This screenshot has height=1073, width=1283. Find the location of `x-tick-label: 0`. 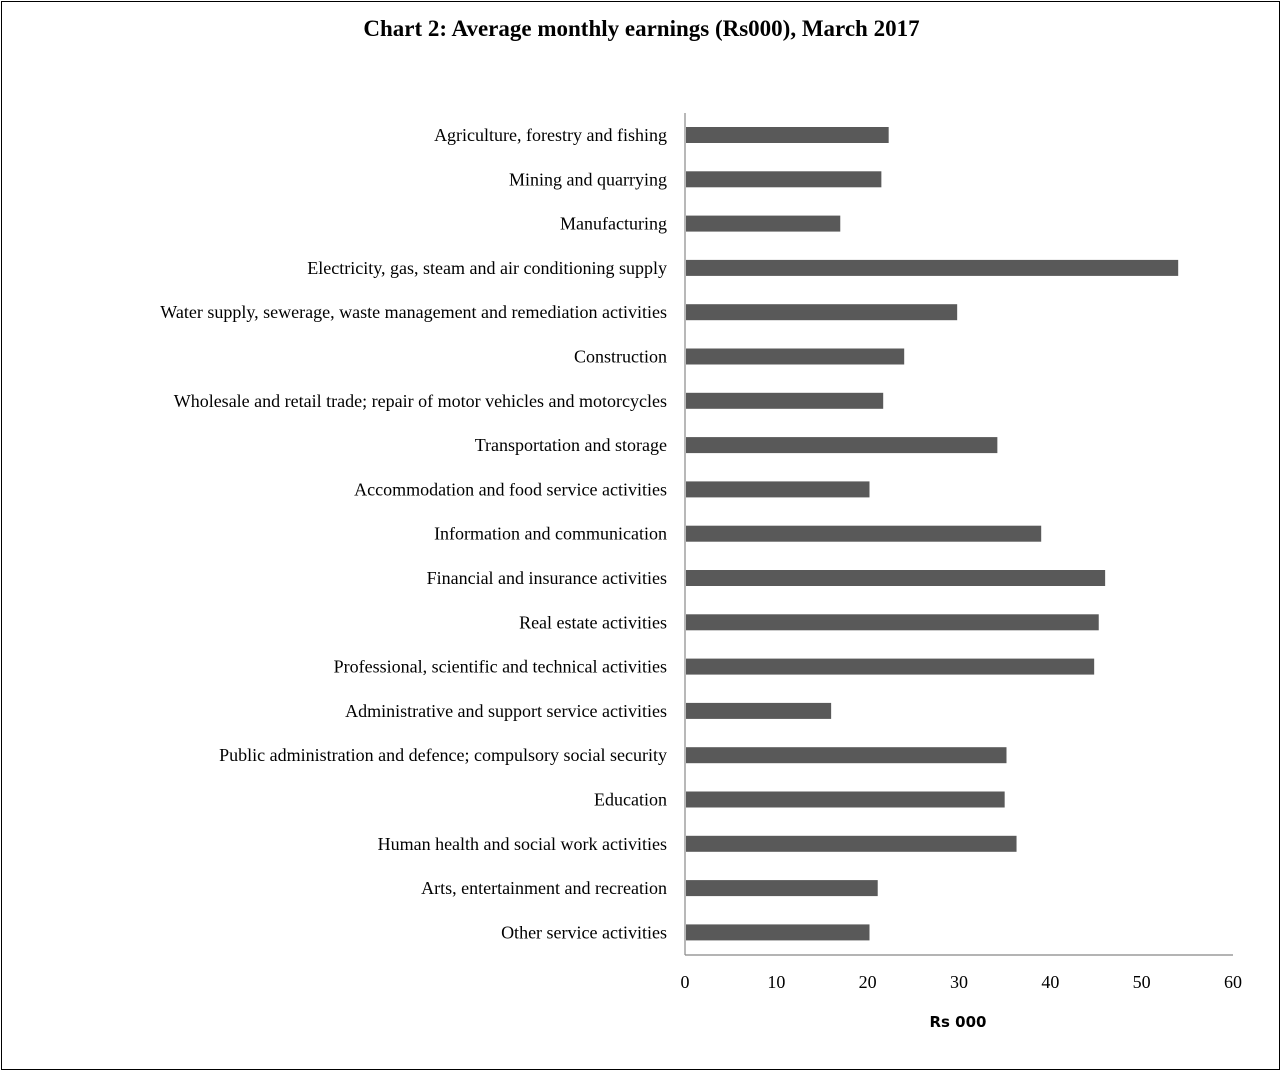

x-tick-label: 0 is located at coordinates (685, 982).